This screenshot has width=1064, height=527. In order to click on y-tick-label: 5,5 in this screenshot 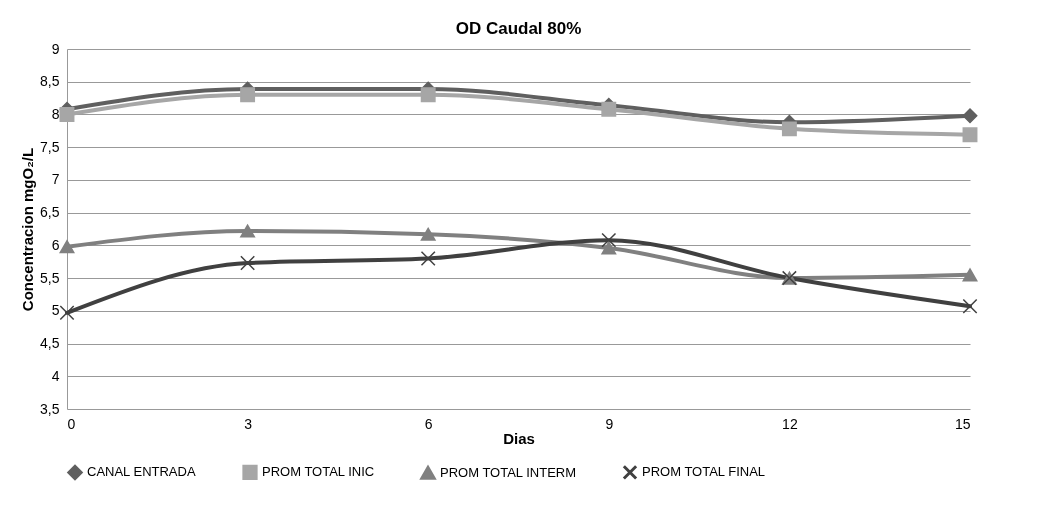, I will do `click(50, 277)`.